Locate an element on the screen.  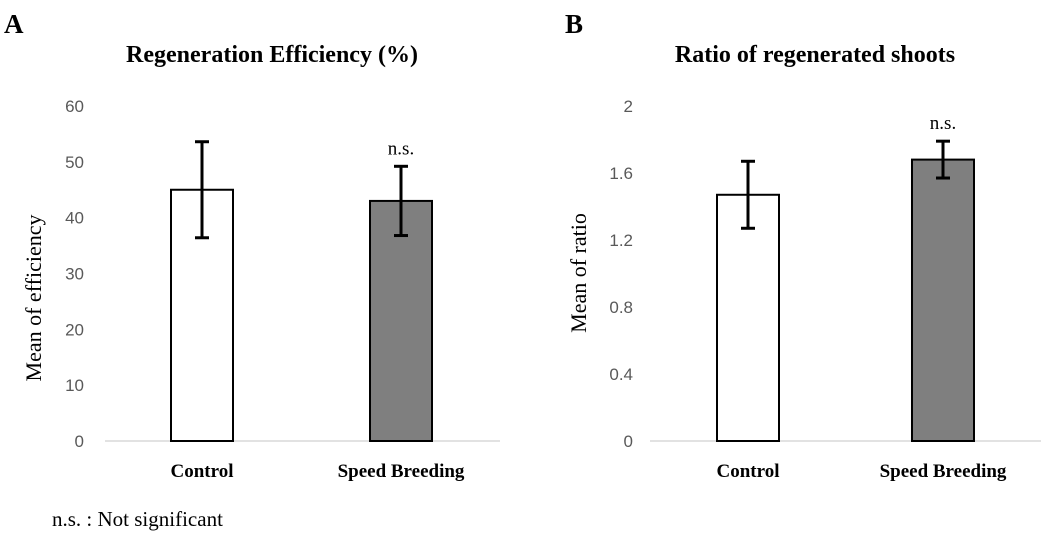
y-tick-label: 10 is located at coordinates (74, 385).